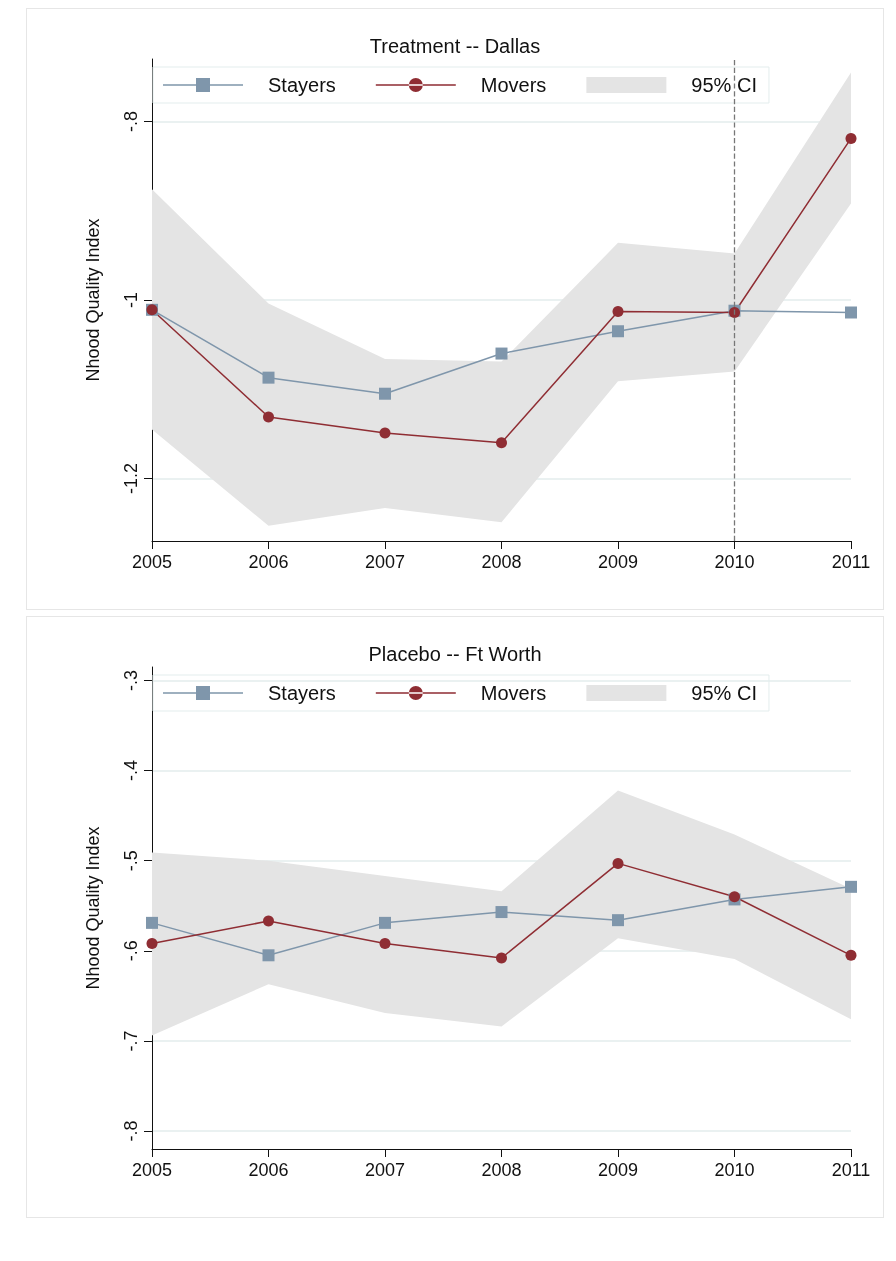 Image resolution: width=896 pixels, height=1261 pixels. What do you see at coordinates (131, 300) in the screenshot?
I see `y-tick-label: -1` at bounding box center [131, 300].